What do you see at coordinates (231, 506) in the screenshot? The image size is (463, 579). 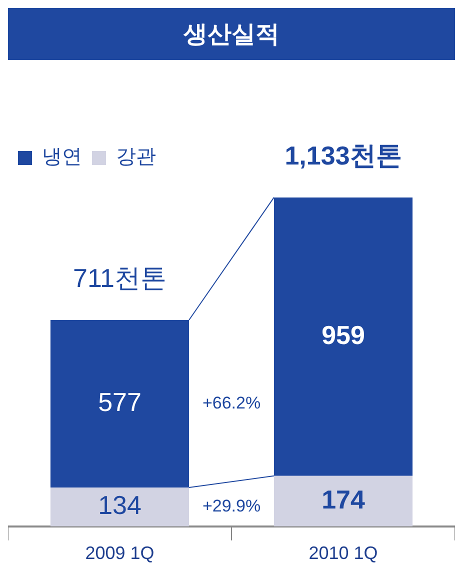 I see `annotation: +29.9%` at bounding box center [231, 506].